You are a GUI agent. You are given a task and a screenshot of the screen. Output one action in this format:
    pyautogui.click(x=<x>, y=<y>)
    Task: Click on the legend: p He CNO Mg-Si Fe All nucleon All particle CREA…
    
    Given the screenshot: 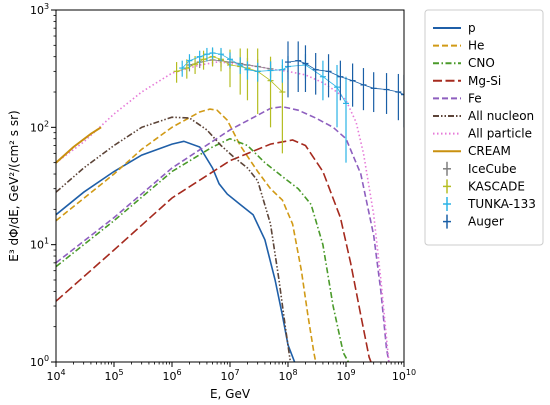 What is the action you would take?
    pyautogui.click(x=484, y=127)
    